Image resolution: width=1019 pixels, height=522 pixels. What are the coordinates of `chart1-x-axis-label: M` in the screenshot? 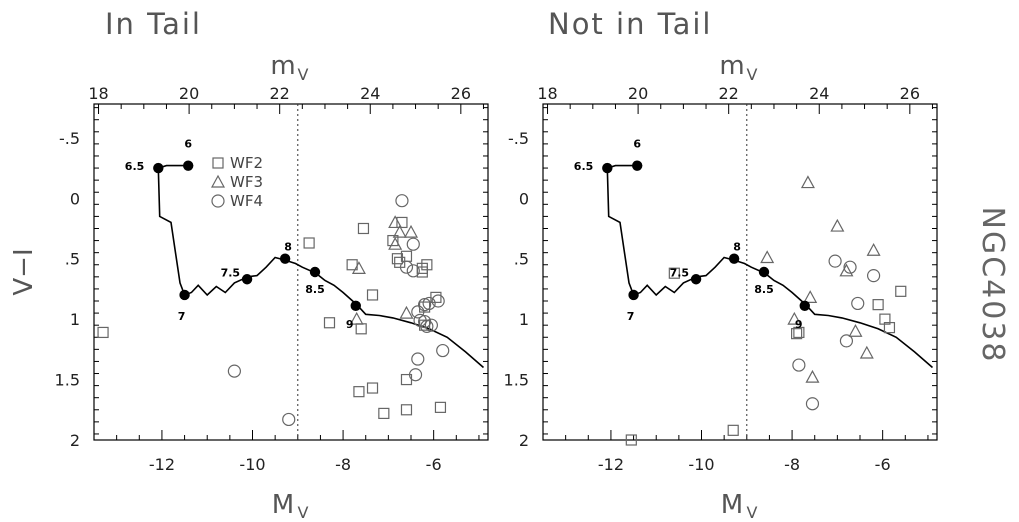 It's located at (732, 505).